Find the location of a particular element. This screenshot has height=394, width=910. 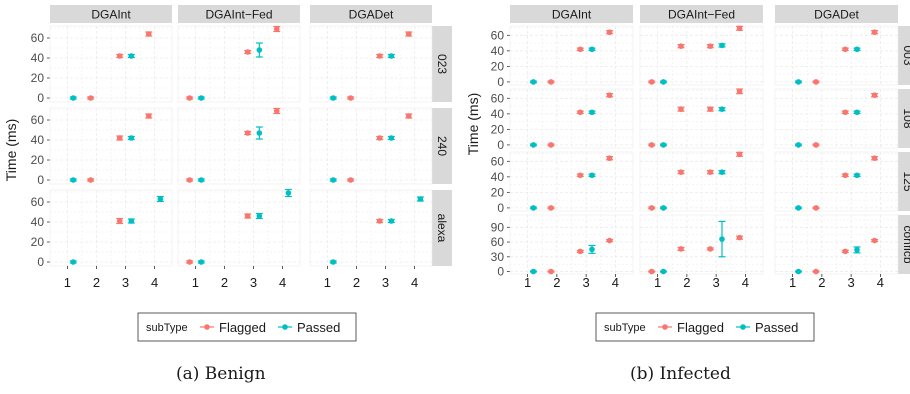

infected-legend-box is located at coordinates (705, 327).